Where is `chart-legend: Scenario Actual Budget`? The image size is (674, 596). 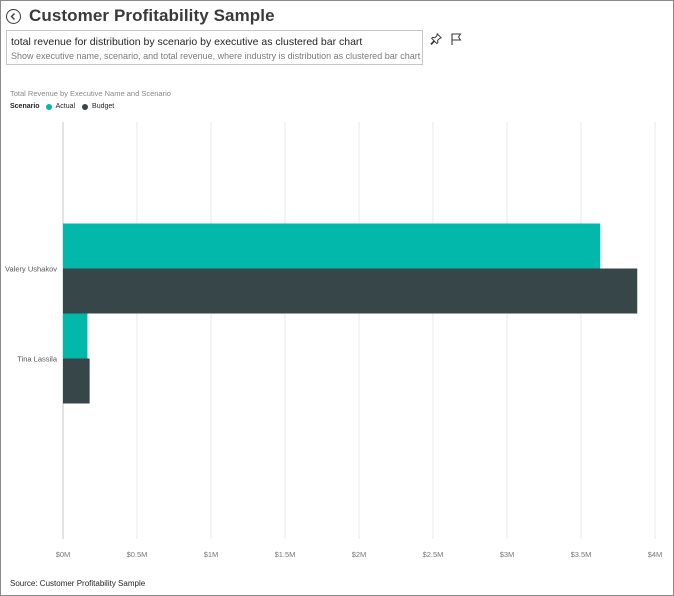 chart-legend: Scenario Actual Budget is located at coordinates (65, 106).